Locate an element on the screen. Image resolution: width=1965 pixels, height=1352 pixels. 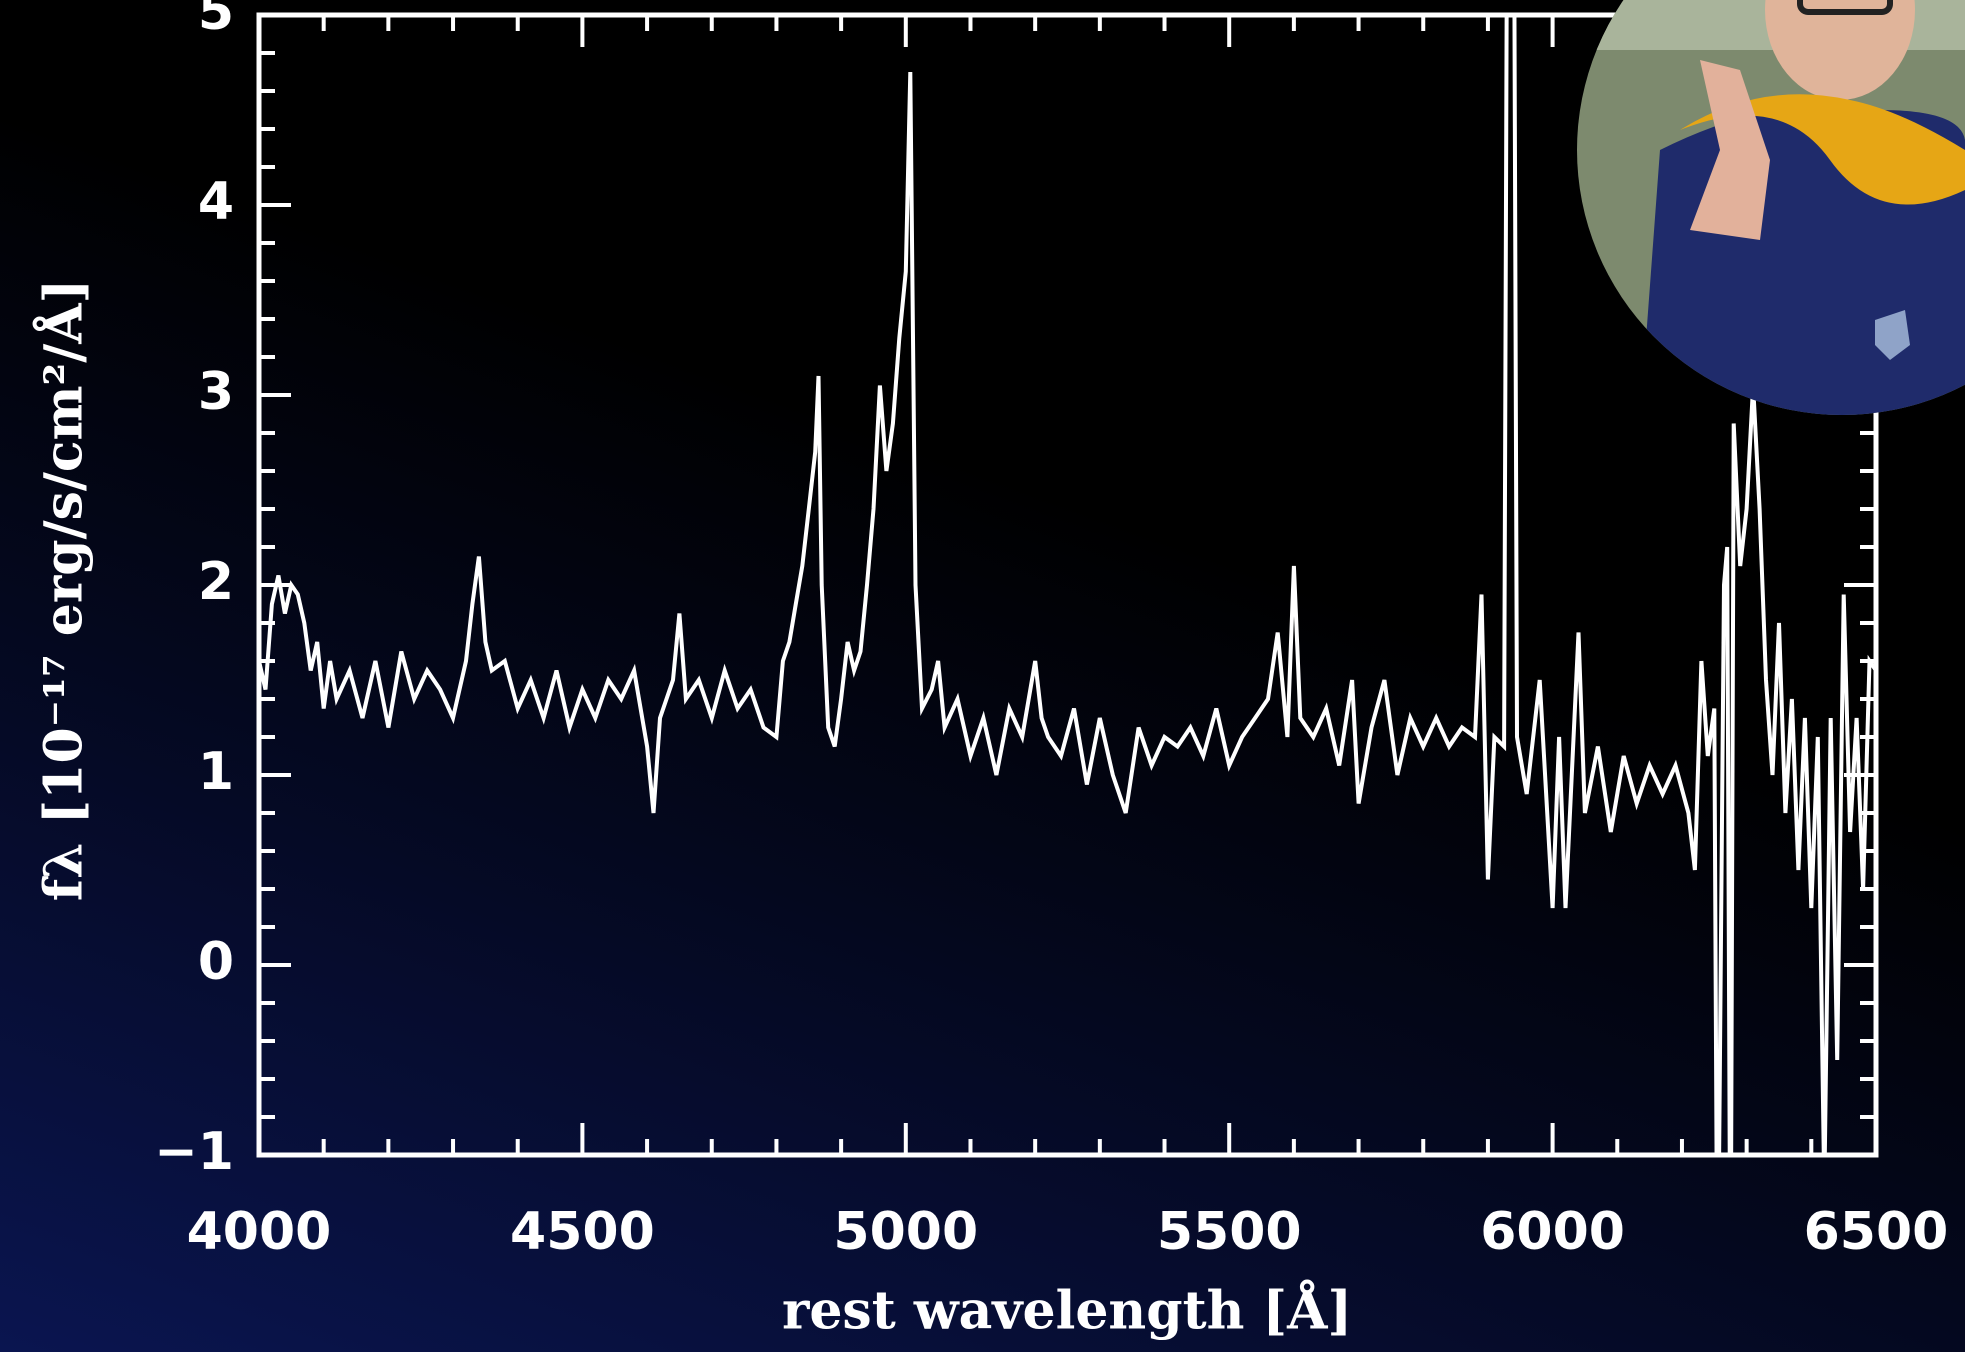
y-tick-label: −1 is located at coordinates (194, 1152).